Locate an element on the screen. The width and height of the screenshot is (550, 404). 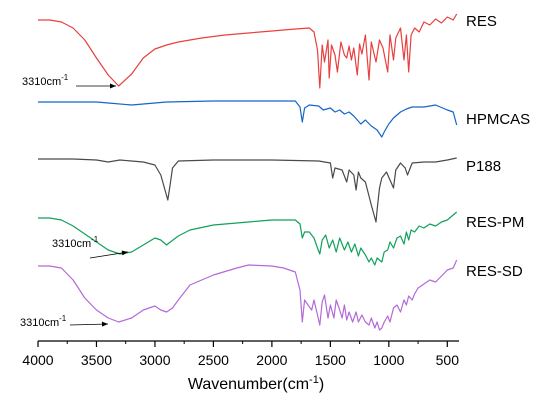
x-axis: 4000 3500 3000 2500 2000 1500 1000 500 is located at coordinates (241, 354).